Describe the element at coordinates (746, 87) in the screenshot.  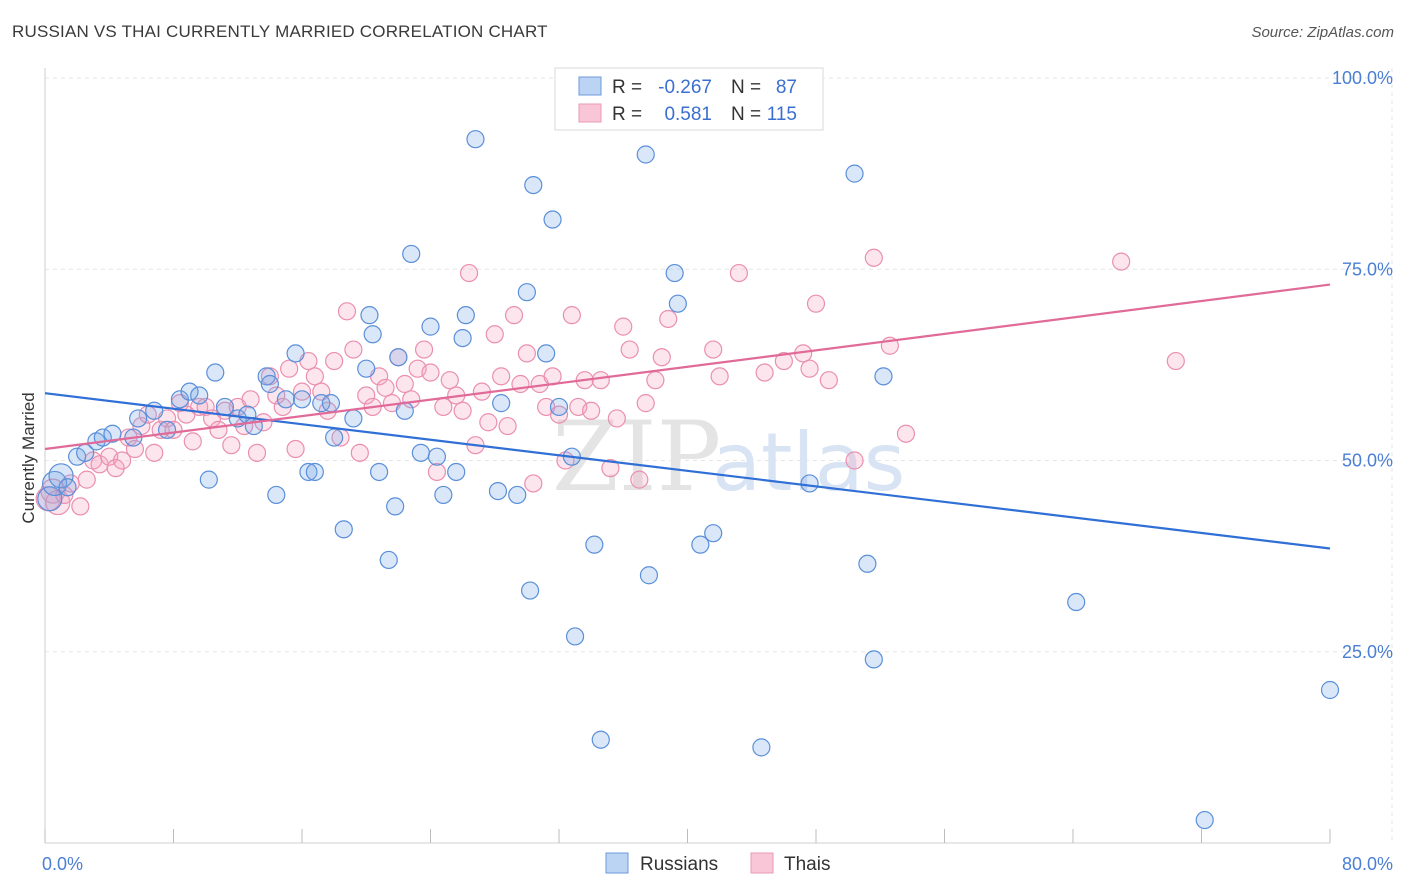
I see `legend-n-label-russians: N =` at that location.